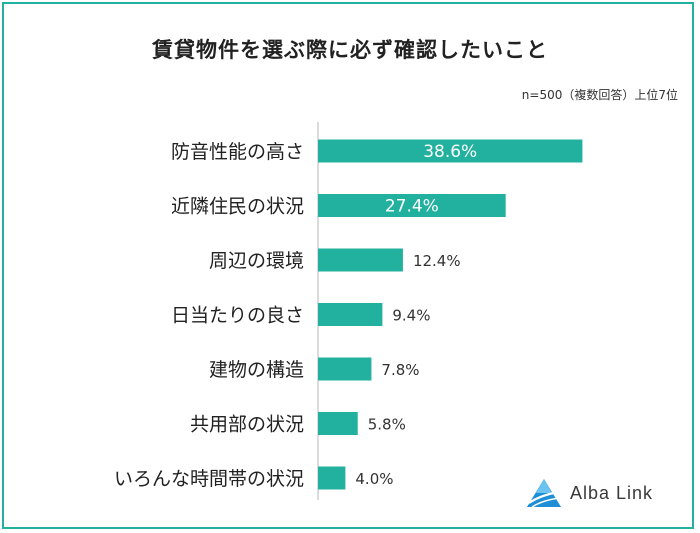 This screenshot has width=700, height=533. What do you see at coordinates (209, 479) in the screenshot?
I see `category-label: いろんな時間帯の状況` at bounding box center [209, 479].